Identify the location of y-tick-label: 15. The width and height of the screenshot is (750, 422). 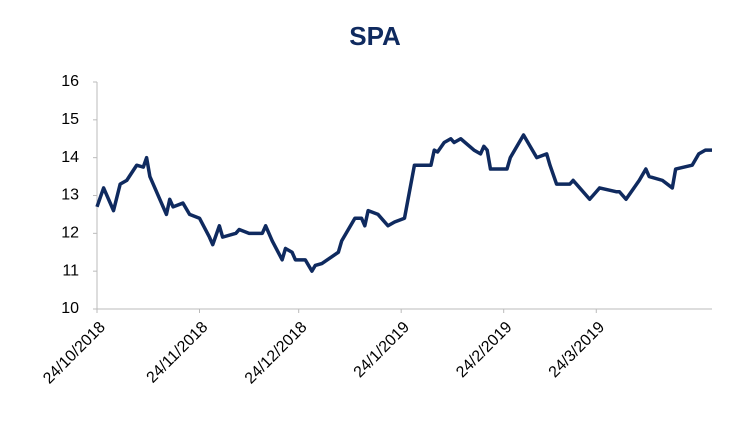
(70, 119).